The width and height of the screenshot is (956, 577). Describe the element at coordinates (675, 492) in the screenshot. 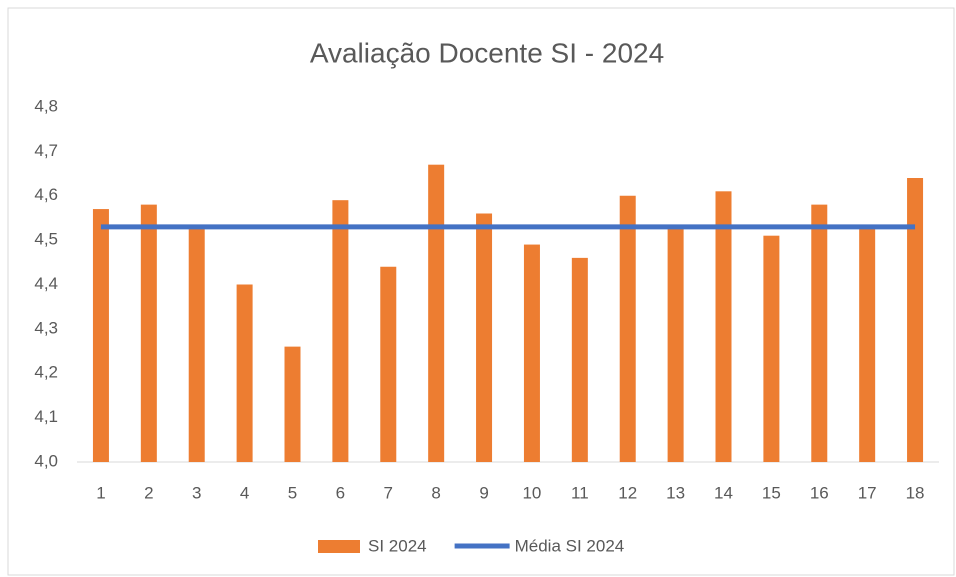

I see `x-tick-label: 13` at that location.